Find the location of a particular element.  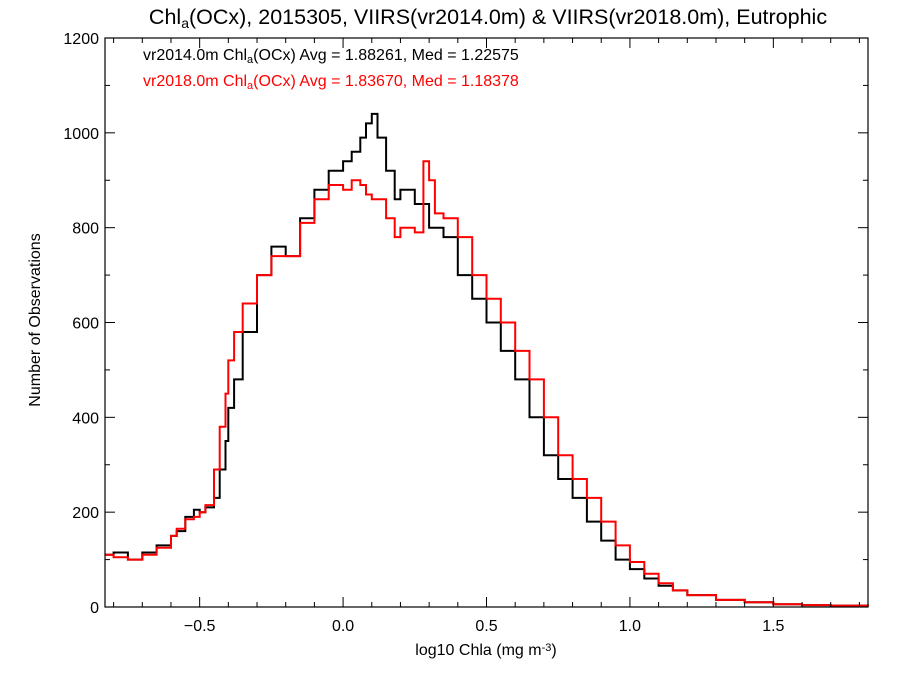

y-tick-label: 800 is located at coordinates (85, 229).